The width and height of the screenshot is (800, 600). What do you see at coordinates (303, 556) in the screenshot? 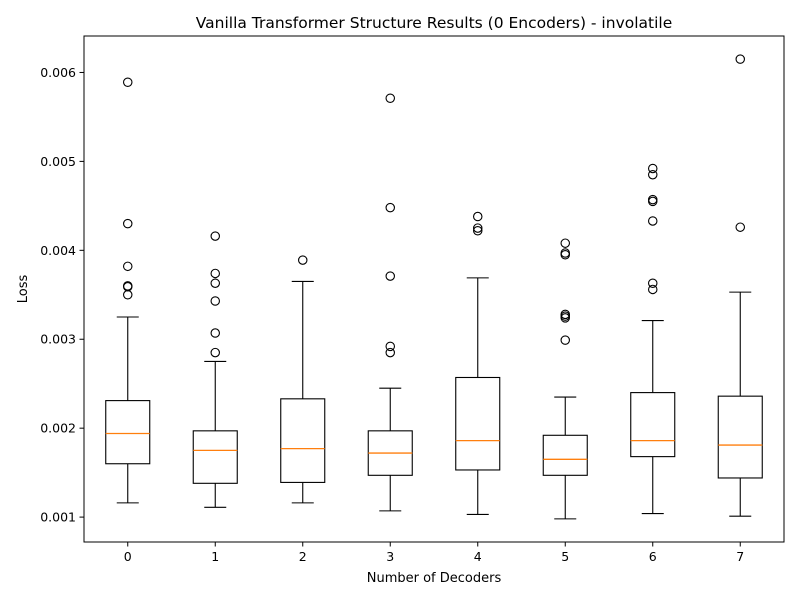
I see `x-tick-label: 2` at bounding box center [303, 556].